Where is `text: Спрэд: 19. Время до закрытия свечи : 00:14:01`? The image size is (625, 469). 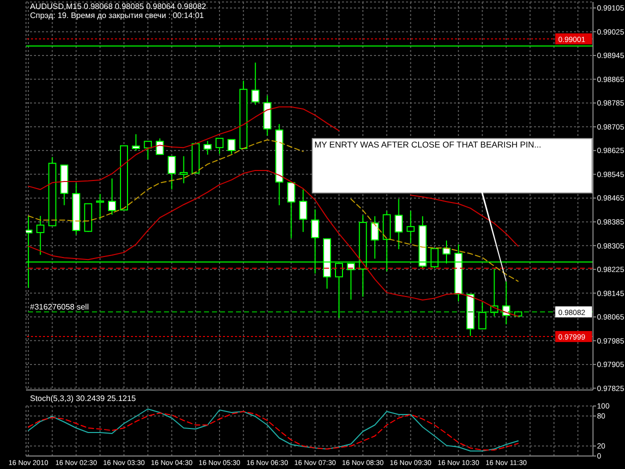 text: Спрэд: 19. Время до закрытия свечи : 00:14:01 is located at coordinates (117, 15).